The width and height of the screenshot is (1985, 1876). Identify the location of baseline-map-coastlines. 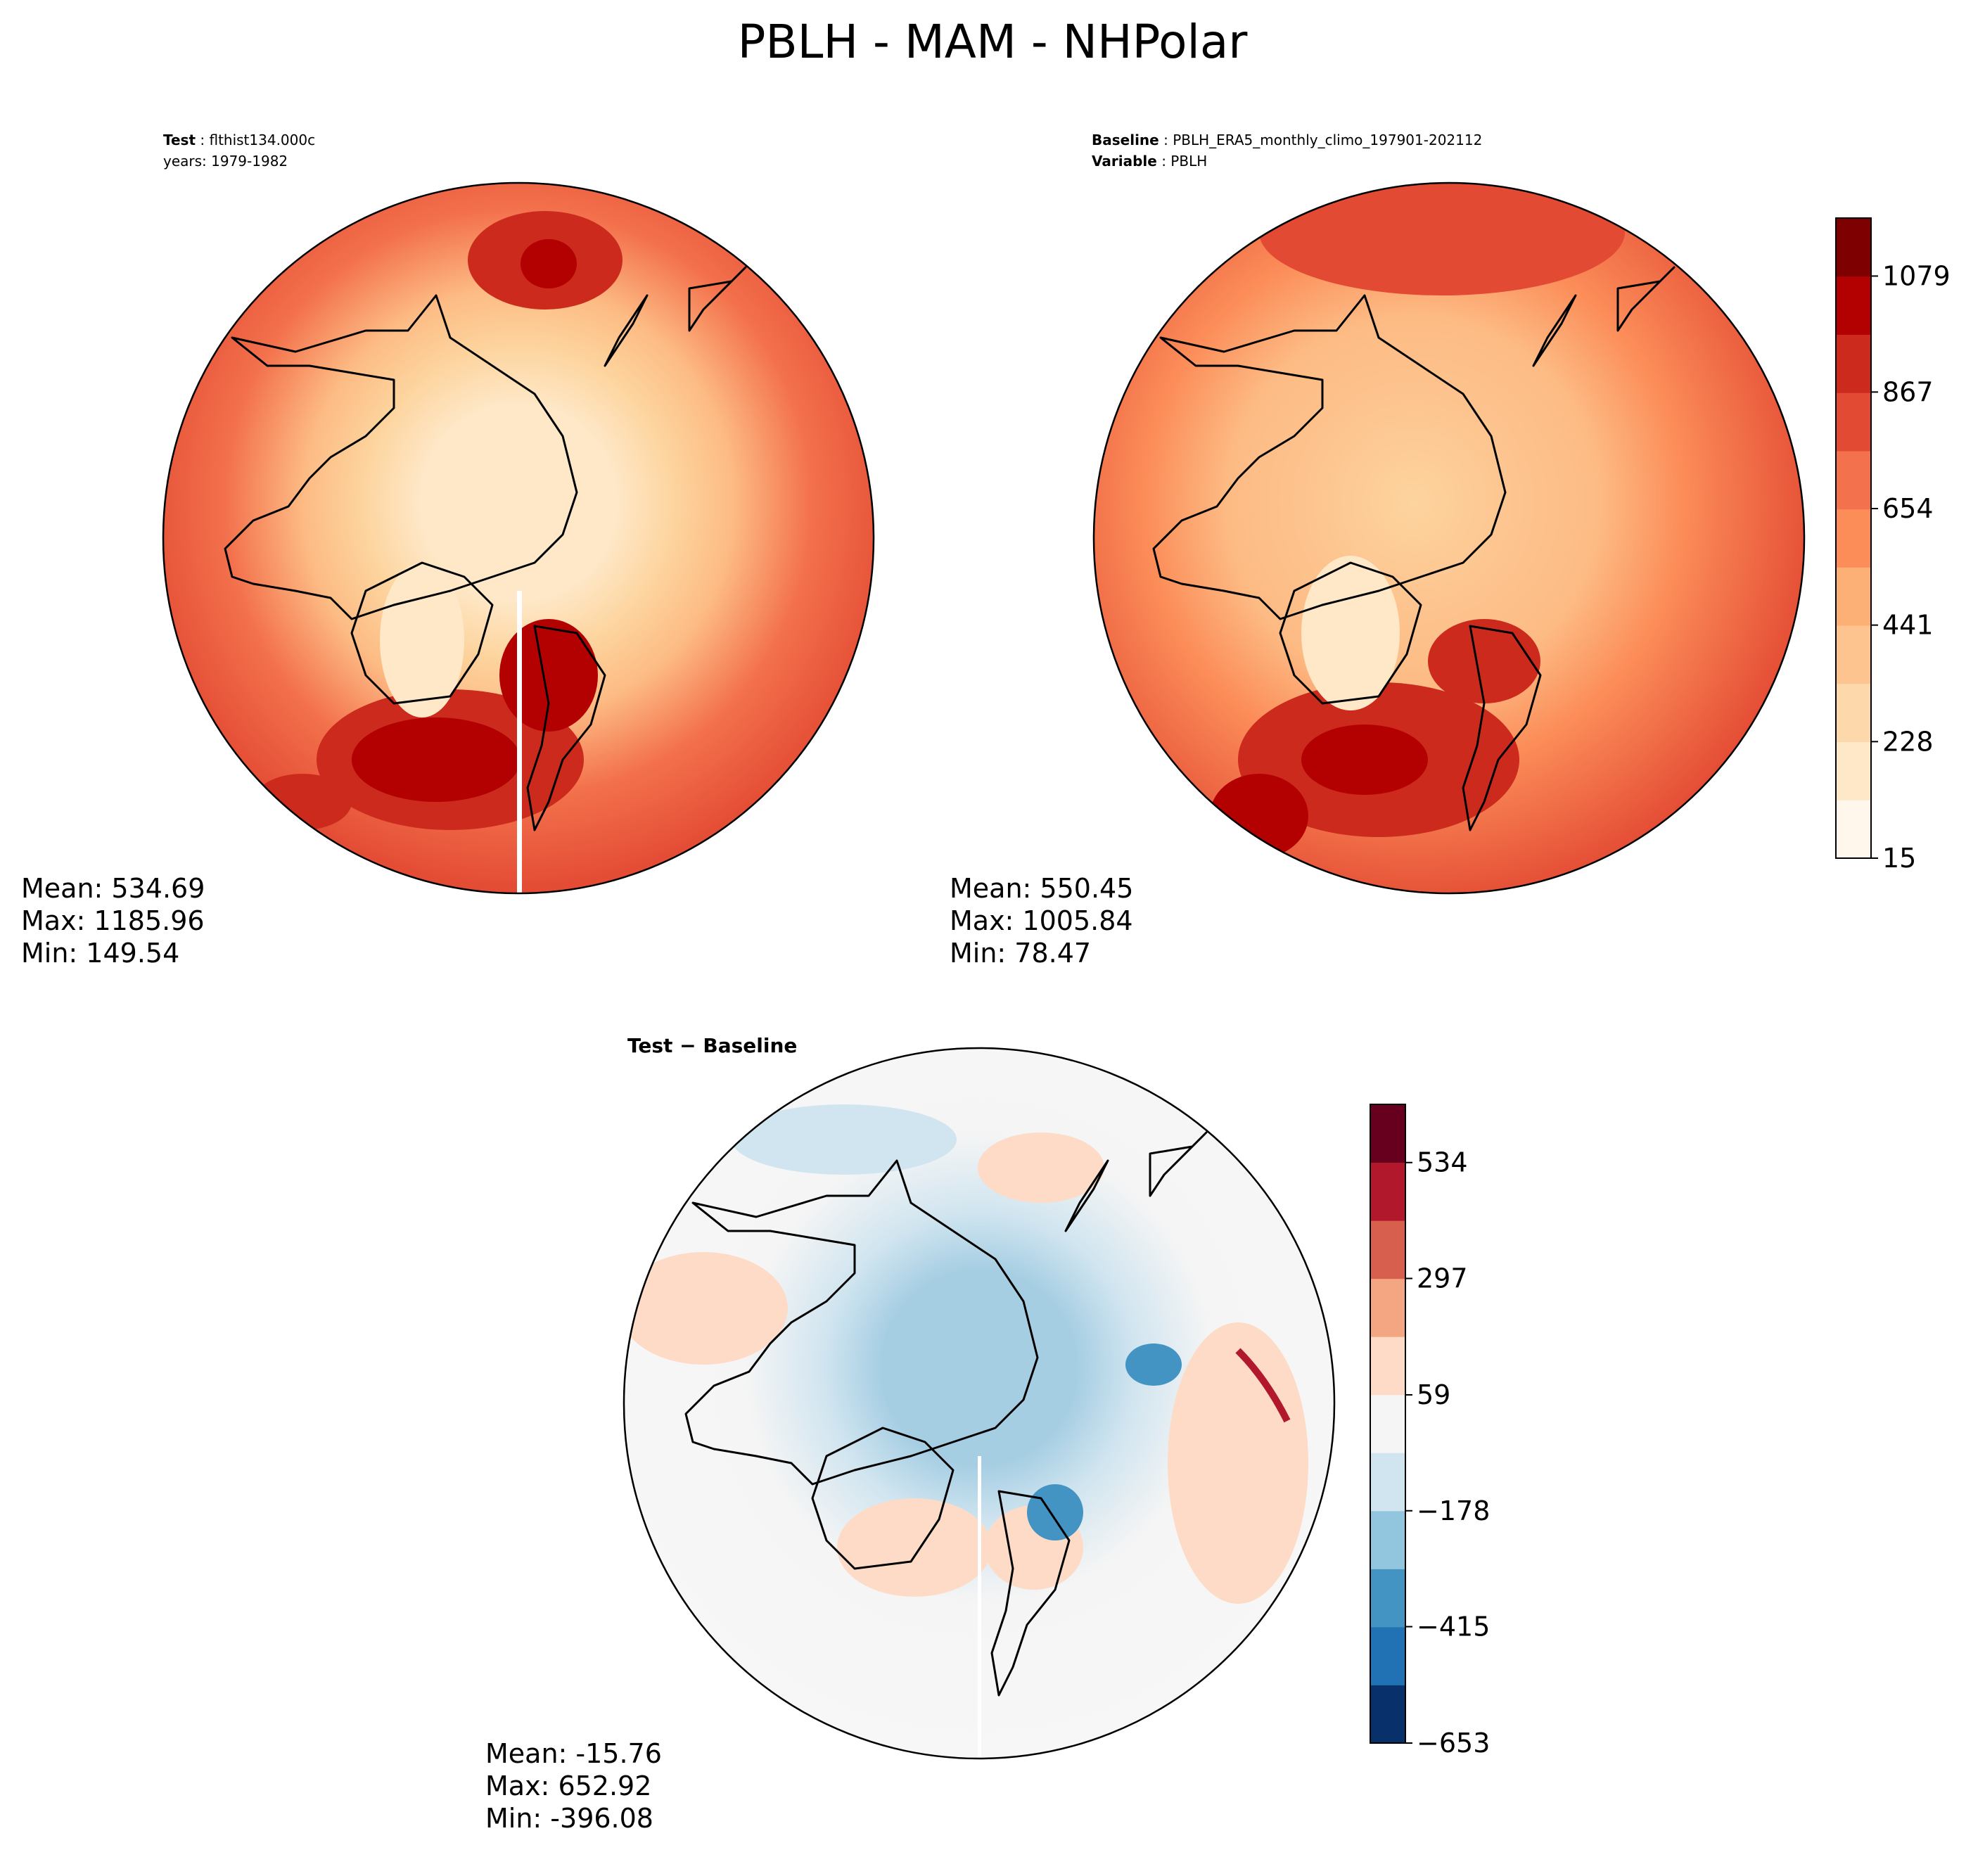
(1414, 548).